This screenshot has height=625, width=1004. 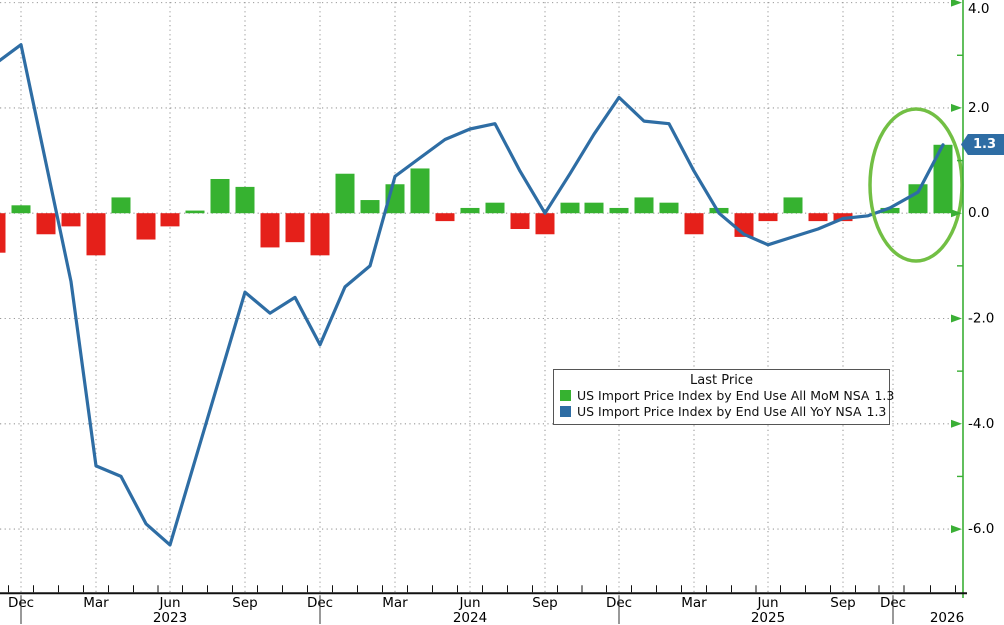 I want to click on last-price-axis-tag: 1.3, so click(x=982, y=144).